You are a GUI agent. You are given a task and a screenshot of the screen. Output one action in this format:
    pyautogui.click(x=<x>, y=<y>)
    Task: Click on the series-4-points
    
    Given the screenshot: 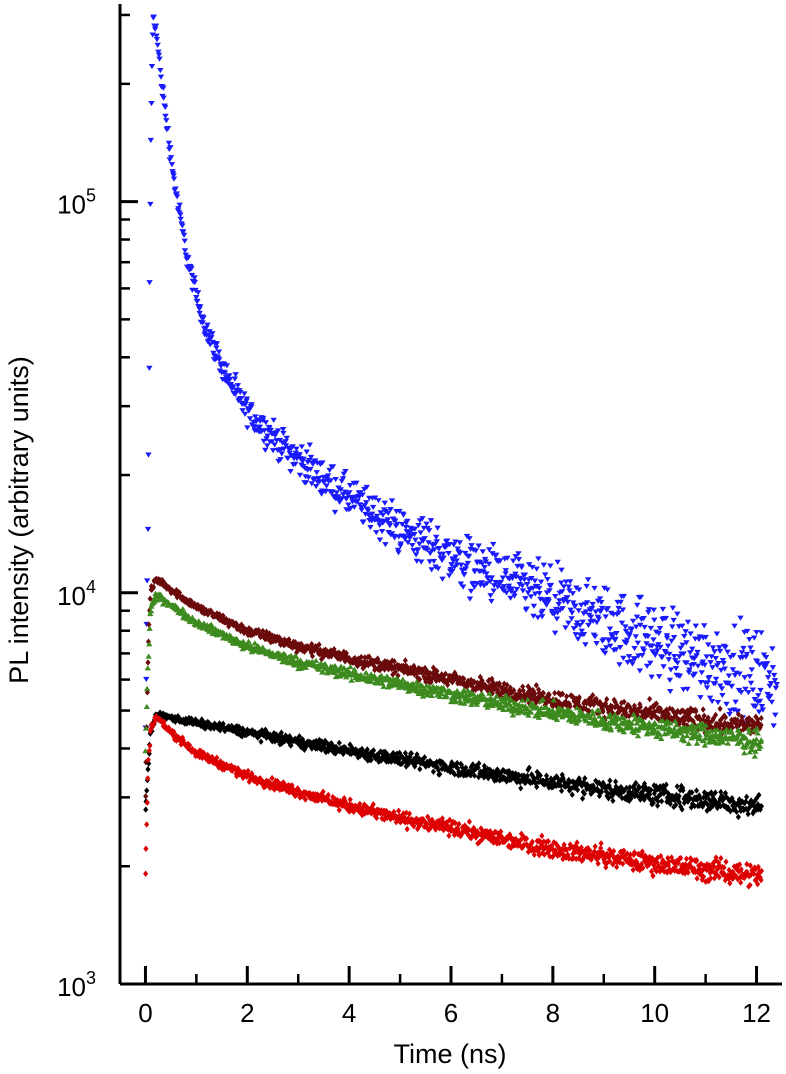 What is the action you would take?
    pyautogui.click(x=454, y=801)
    